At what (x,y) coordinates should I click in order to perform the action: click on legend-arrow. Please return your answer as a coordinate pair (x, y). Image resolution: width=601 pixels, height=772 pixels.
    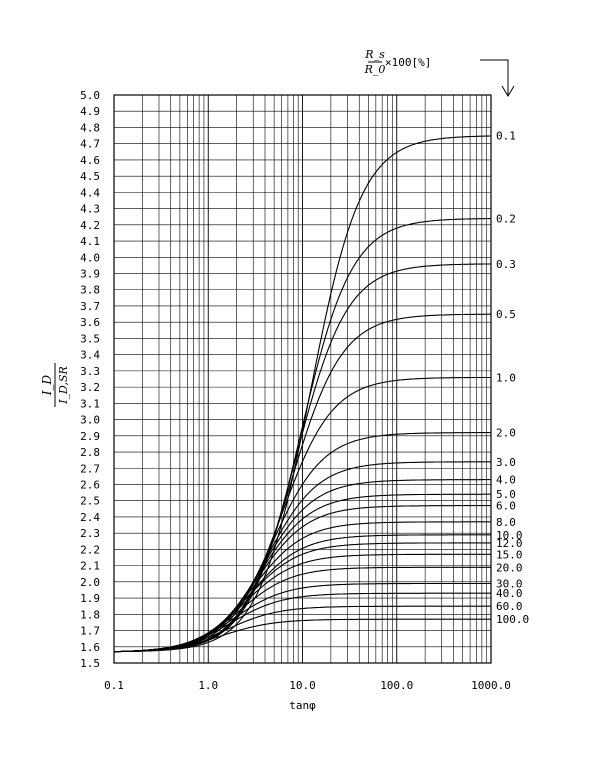
    Looking at the image, I should click on (494, 77).